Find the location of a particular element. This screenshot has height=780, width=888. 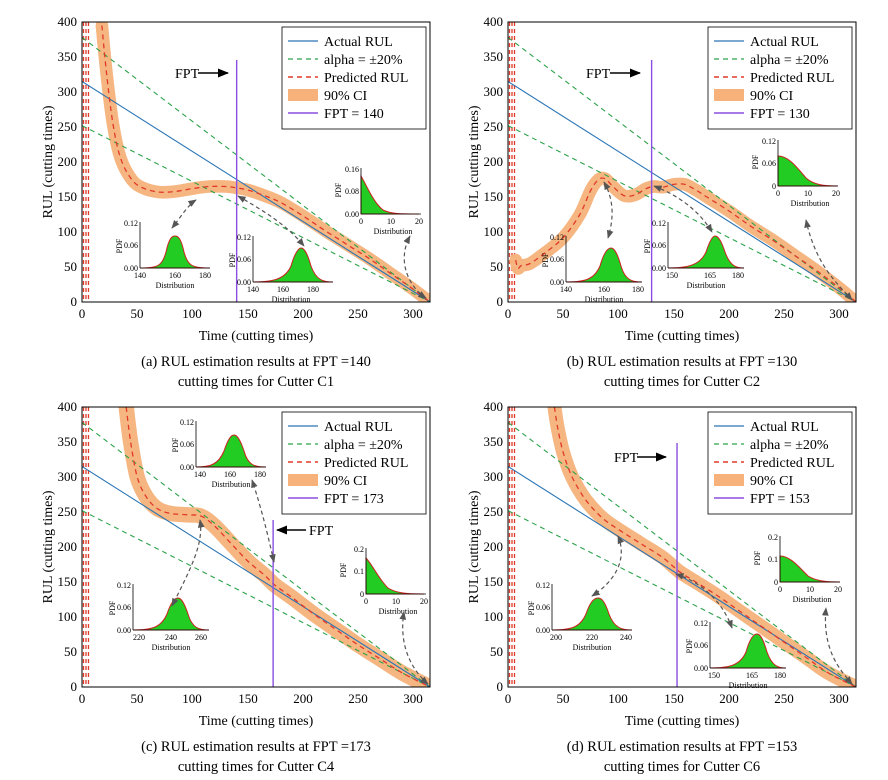

inset-xtick: 0 is located at coordinates (778, 193).